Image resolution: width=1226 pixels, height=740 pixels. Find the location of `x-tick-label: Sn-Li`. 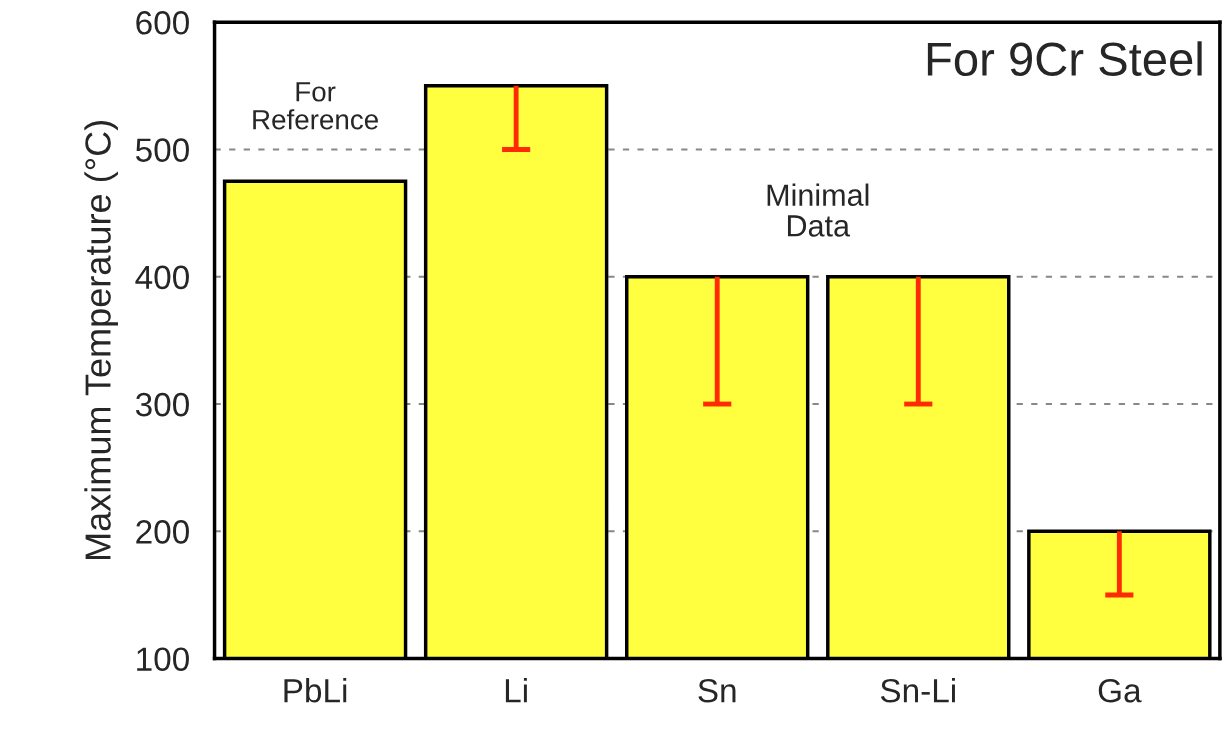

x-tick-label: Sn-Li is located at coordinates (917, 690).